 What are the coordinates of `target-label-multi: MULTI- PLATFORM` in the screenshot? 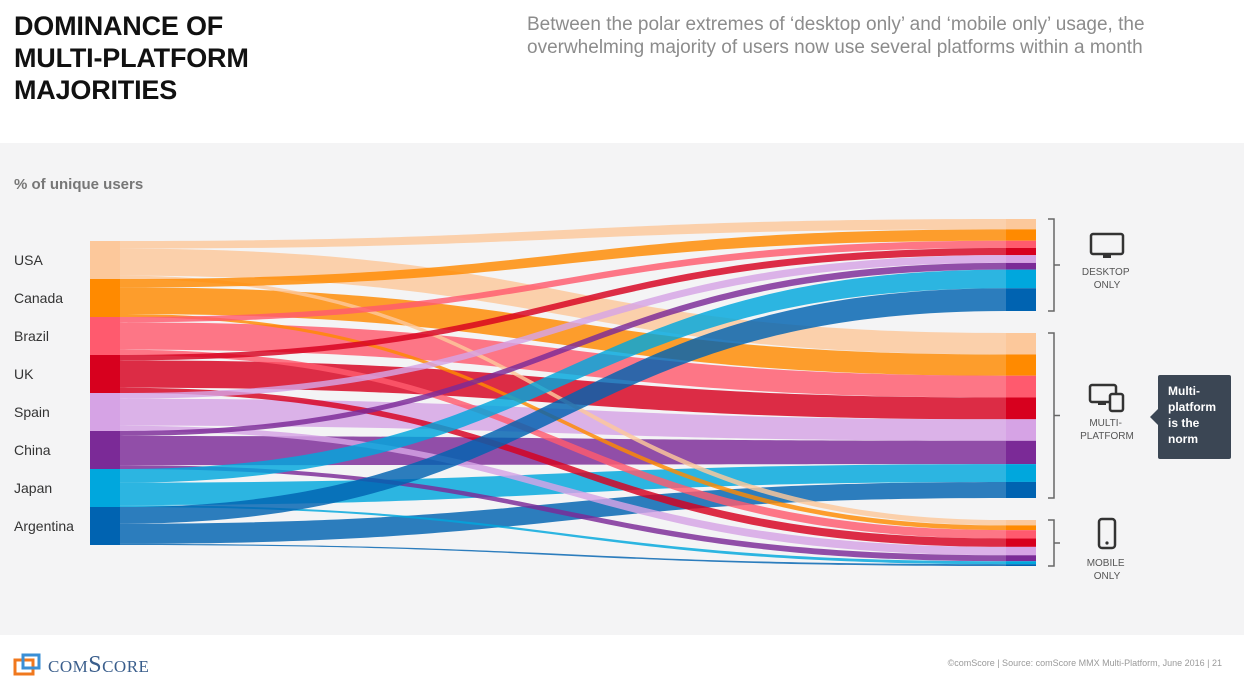 It's located at (1107, 430).